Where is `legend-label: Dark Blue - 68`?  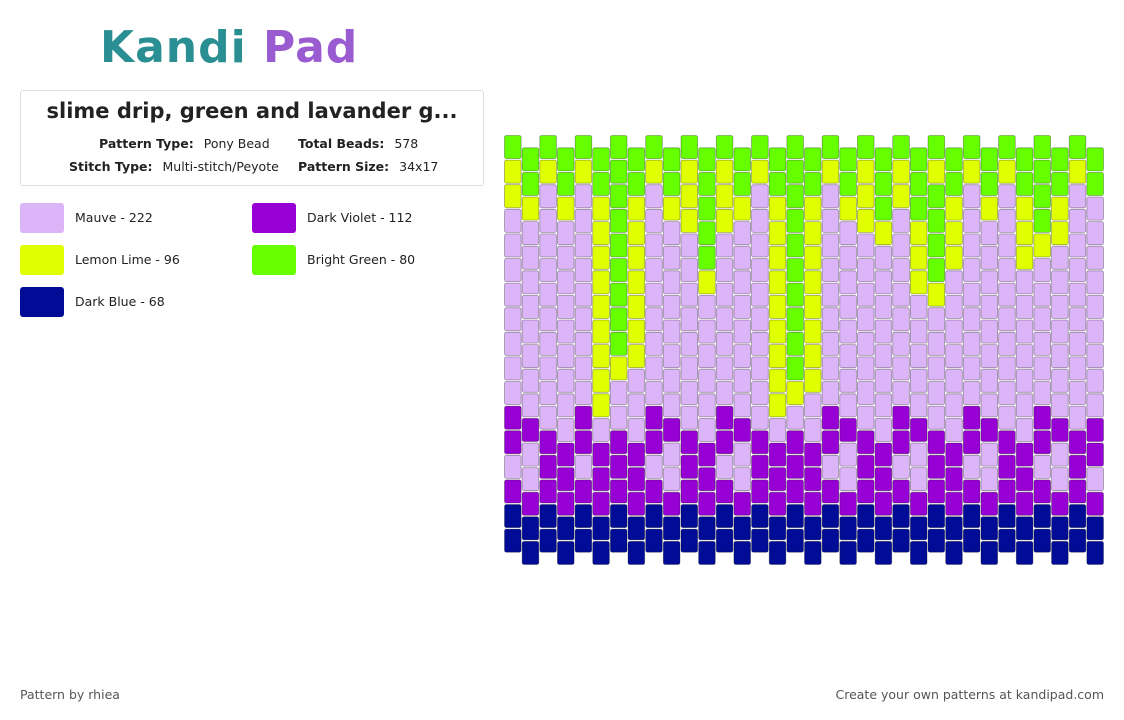
legend-label: Dark Blue - 68 is located at coordinates (120, 301).